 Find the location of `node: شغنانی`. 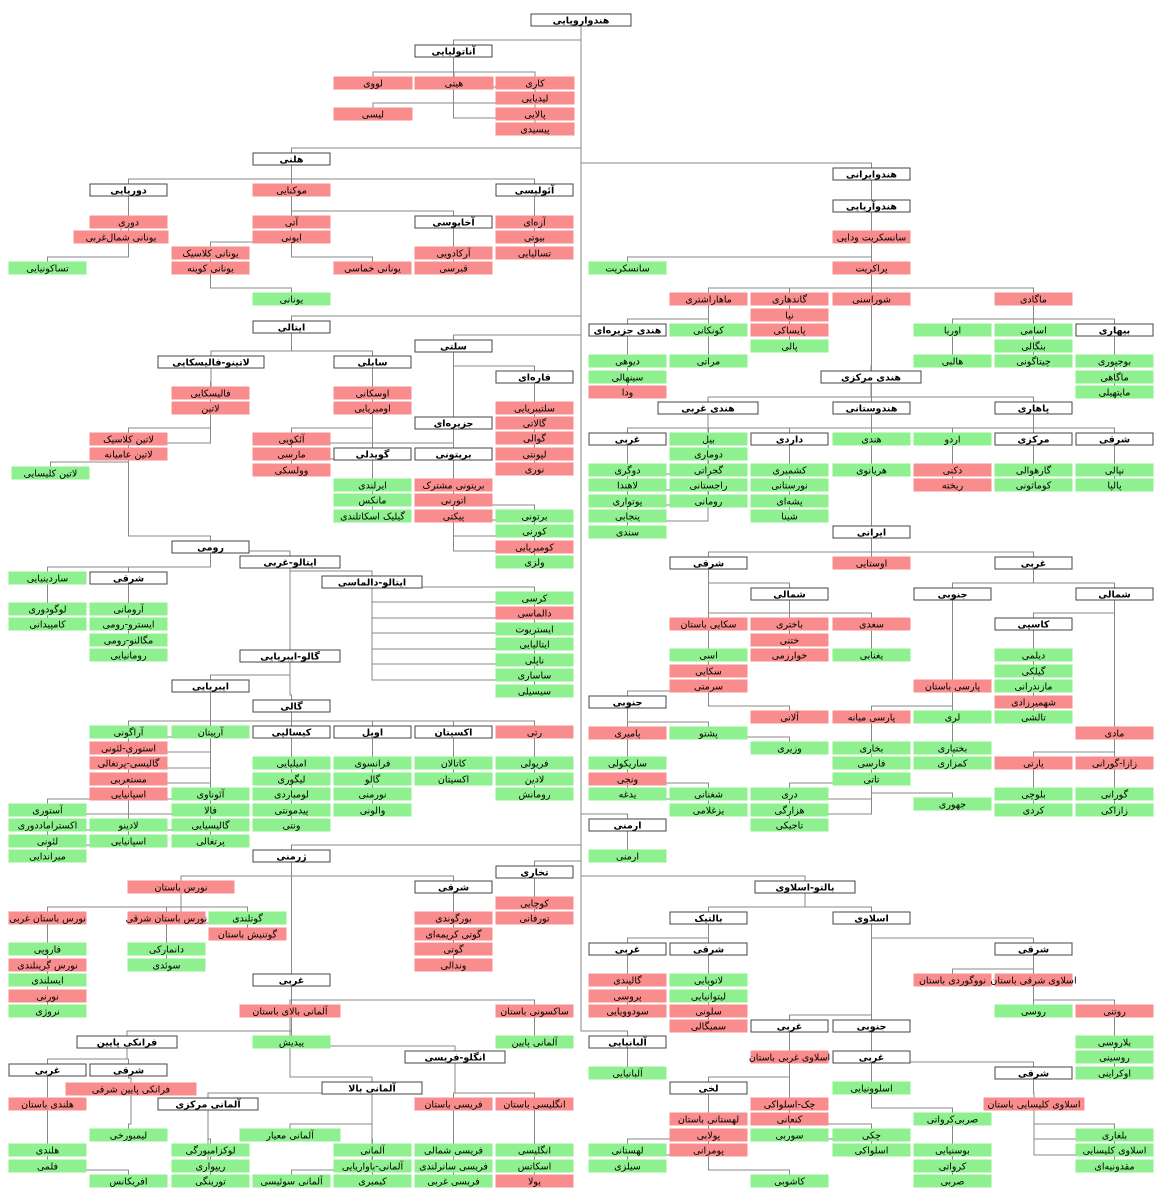

node: شغنانی is located at coordinates (708, 794).